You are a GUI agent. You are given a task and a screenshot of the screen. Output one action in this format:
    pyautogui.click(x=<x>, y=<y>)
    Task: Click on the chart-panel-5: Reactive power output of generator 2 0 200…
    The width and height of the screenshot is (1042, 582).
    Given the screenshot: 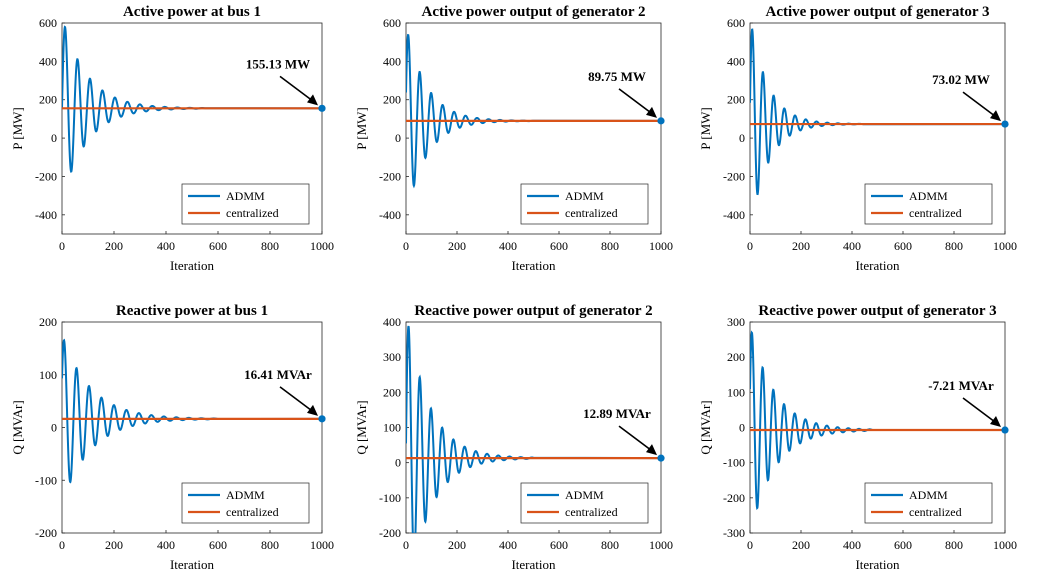 What is the action you would take?
    pyautogui.click(x=513, y=437)
    